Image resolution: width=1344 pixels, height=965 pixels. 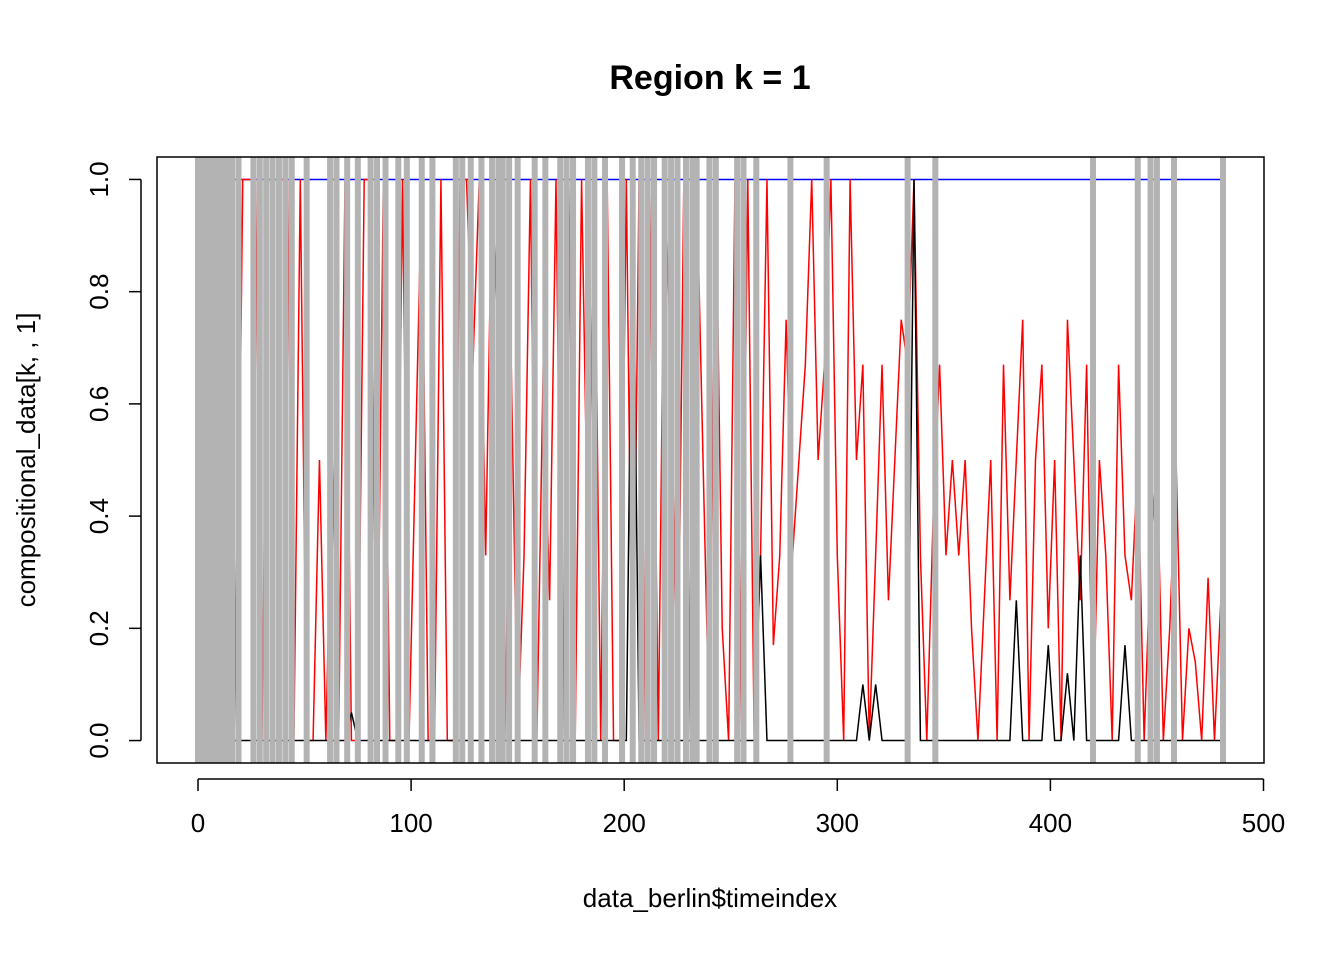 I want to click on x-tick-label: 100, so click(x=410, y=823).